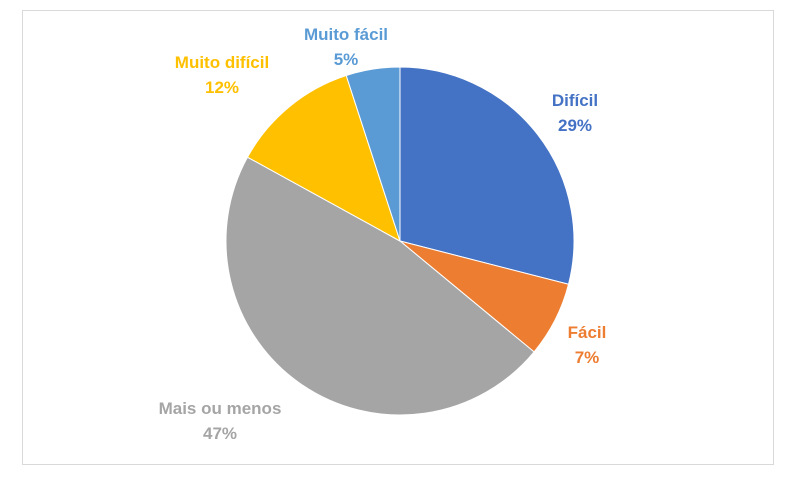 The width and height of the screenshot is (800, 489). Describe the element at coordinates (587, 357) in the screenshot. I see `data-label-percent-fácil: 7%` at that location.